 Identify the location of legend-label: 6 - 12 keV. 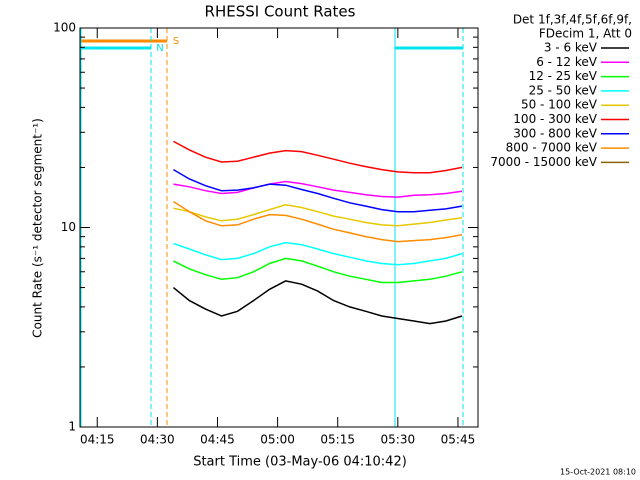
(567, 62).